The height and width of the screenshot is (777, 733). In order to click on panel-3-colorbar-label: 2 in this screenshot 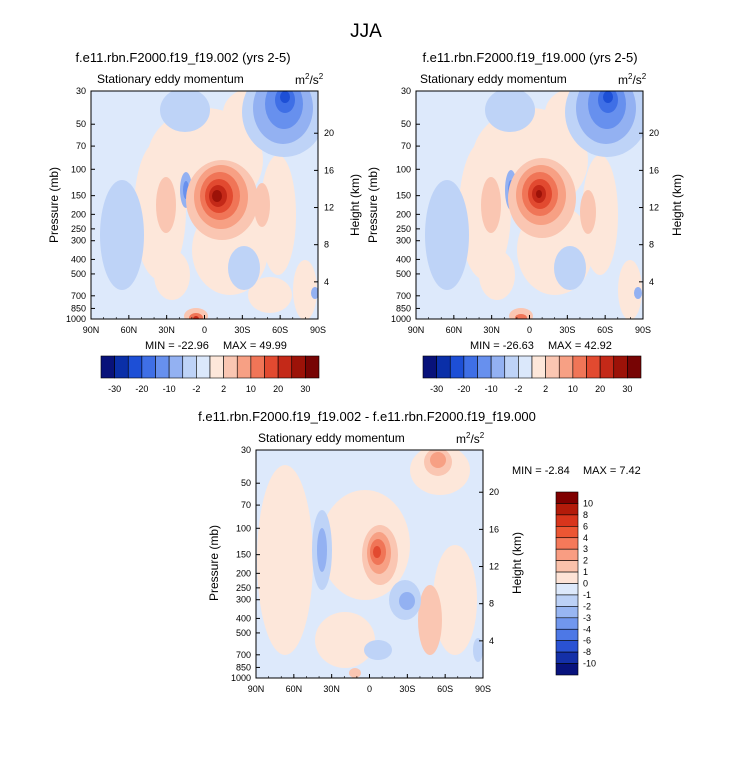, I will do `click(585, 561)`.